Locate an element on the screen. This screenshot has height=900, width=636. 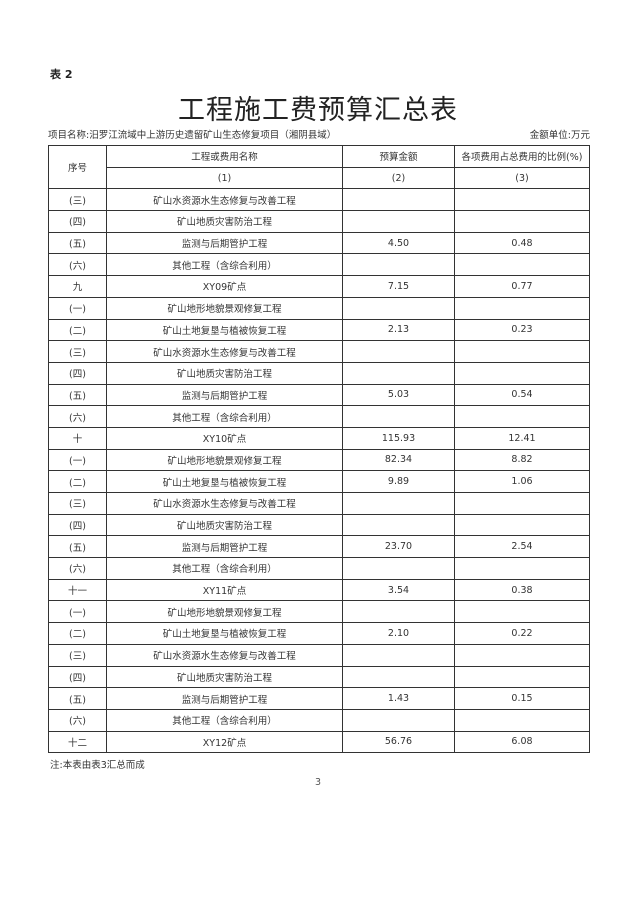
amount-cell: 4.50 is located at coordinates (398, 243).